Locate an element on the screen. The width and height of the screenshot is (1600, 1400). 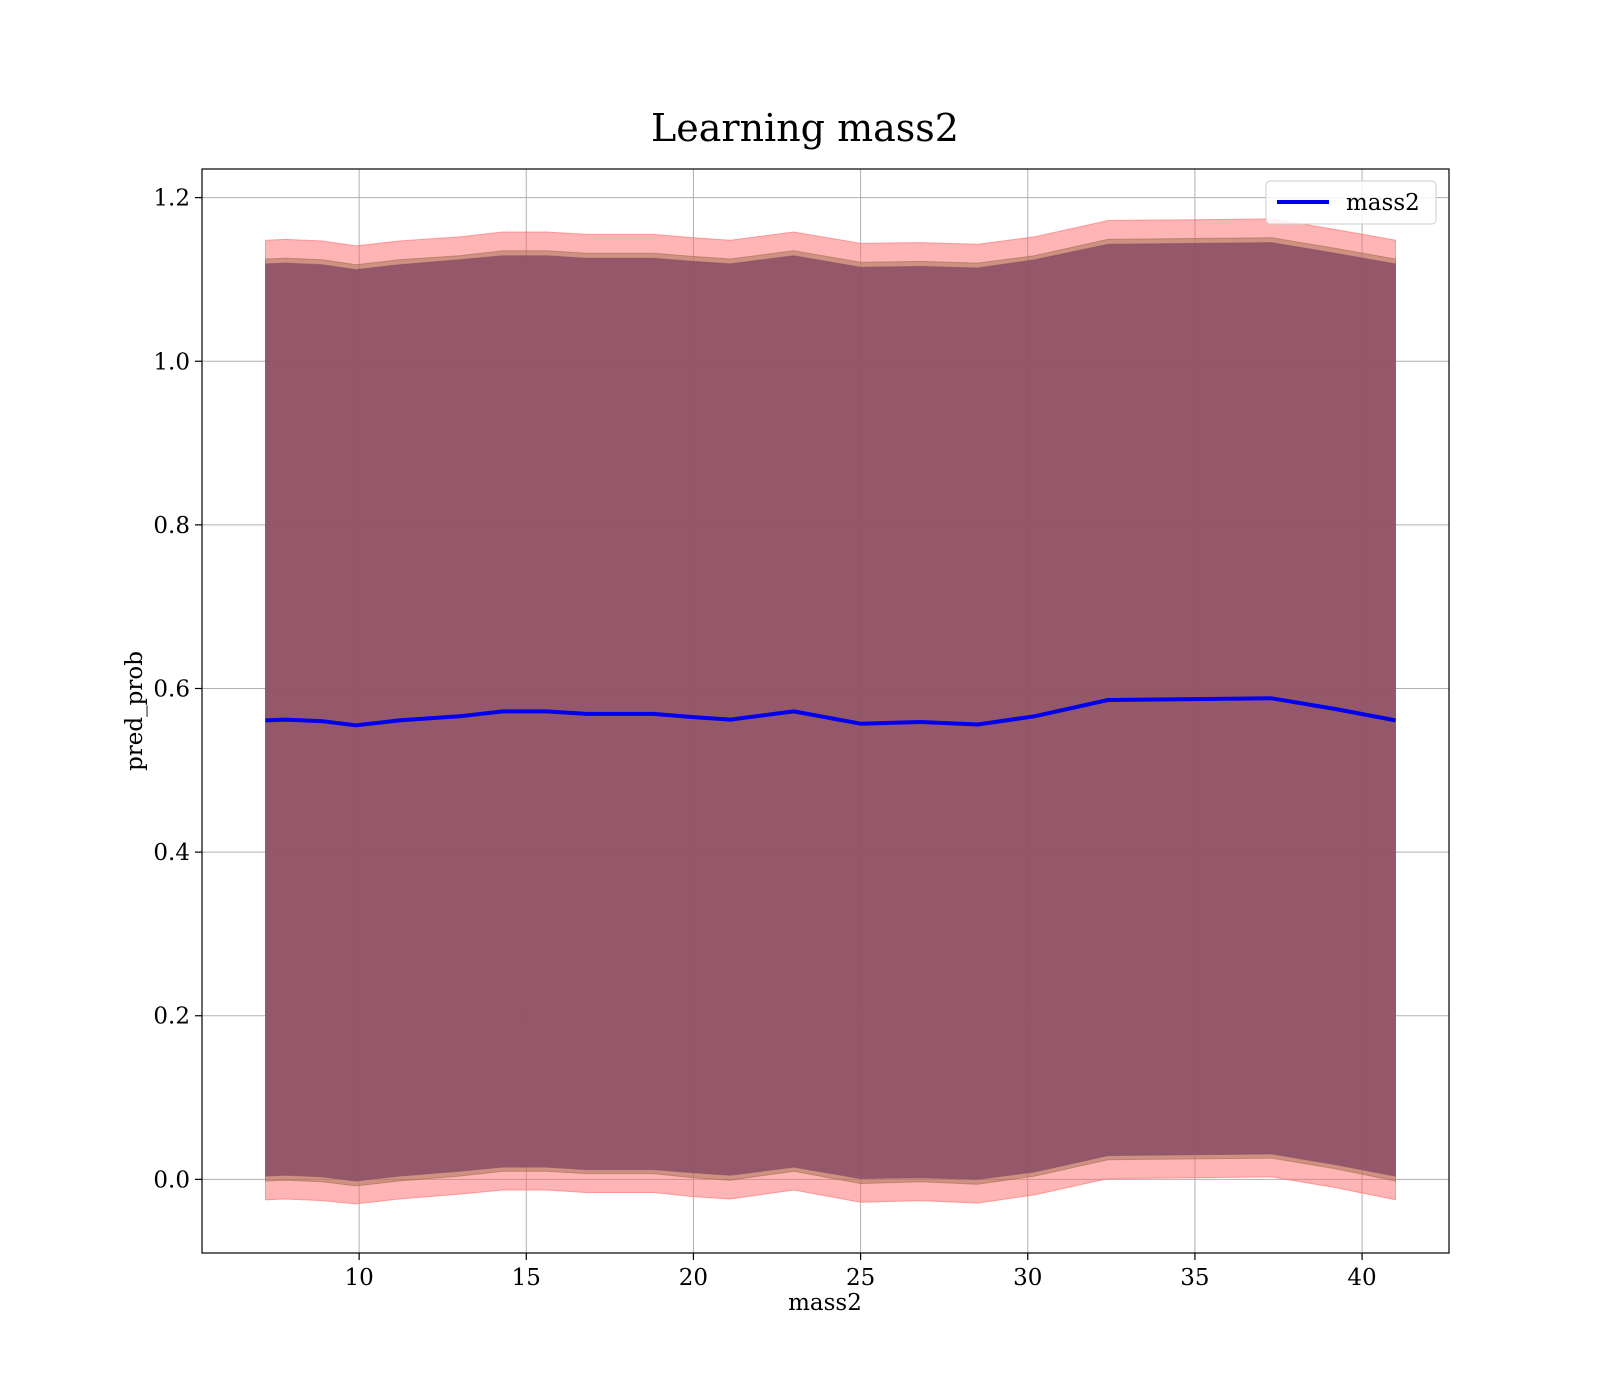
series-lines is located at coordinates (830, 712).